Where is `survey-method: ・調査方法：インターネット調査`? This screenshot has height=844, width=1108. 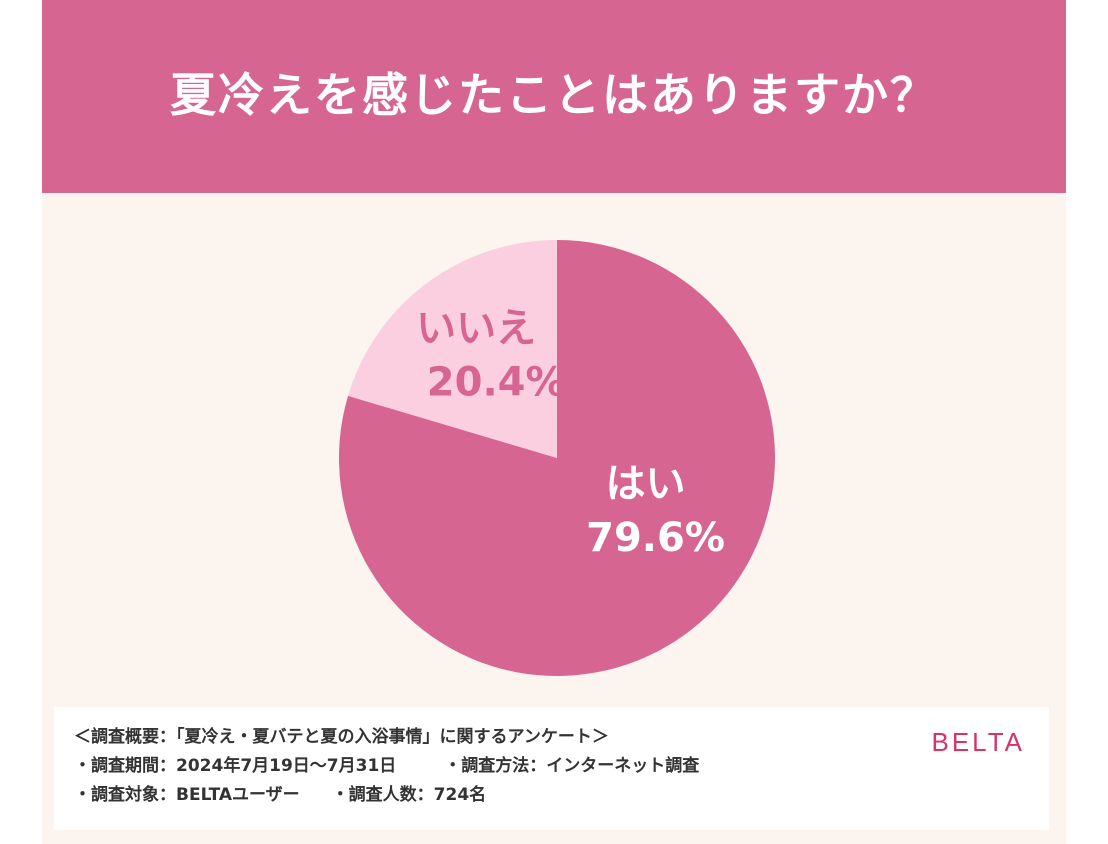
survey-method: ・調査方法：インターネット調査 is located at coordinates (572, 766).